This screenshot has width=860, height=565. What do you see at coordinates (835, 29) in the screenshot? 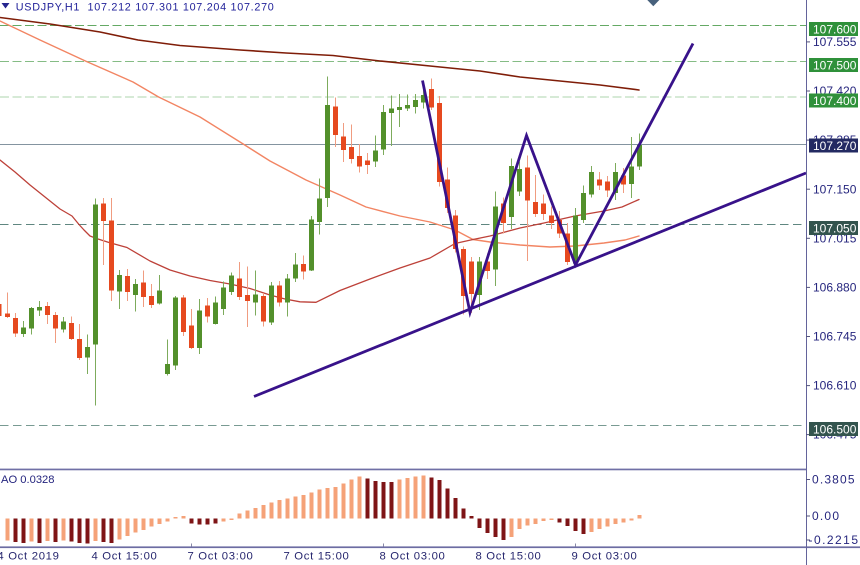
I see `svg-text: 107.600` at bounding box center [835, 29].